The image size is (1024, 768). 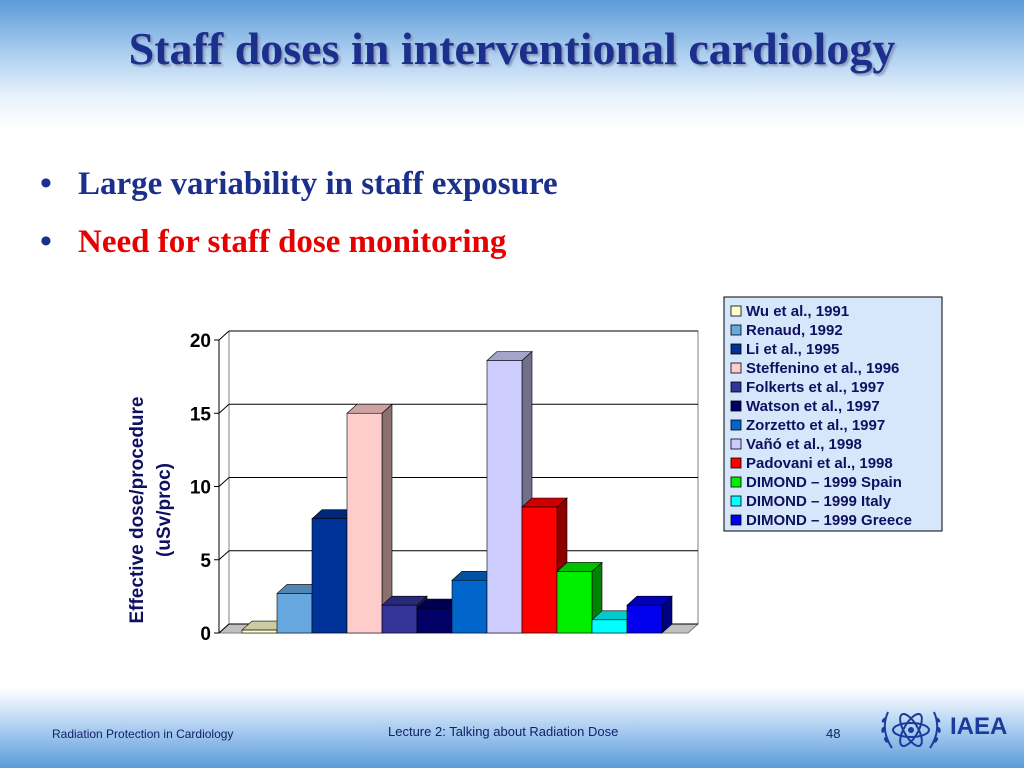 What do you see at coordinates (979, 726) in the screenshot?
I see `iaea-logo-text: IAEA` at bounding box center [979, 726].